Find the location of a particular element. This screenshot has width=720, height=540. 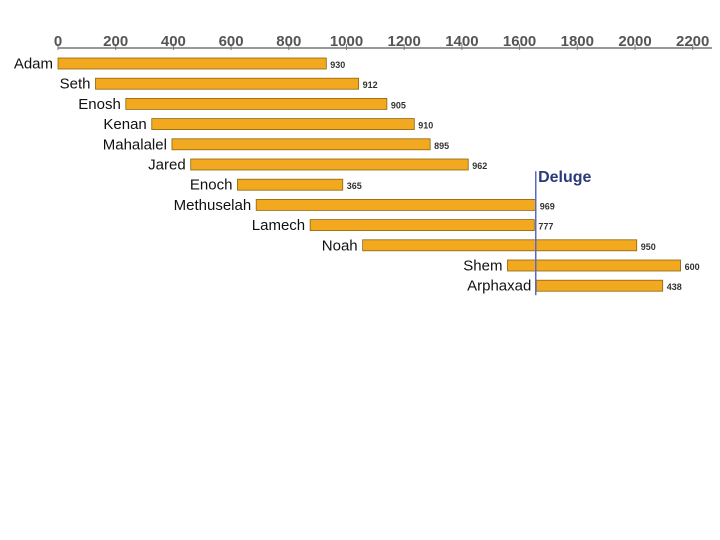

x-tick-label: 1600 is located at coordinates (519, 41).